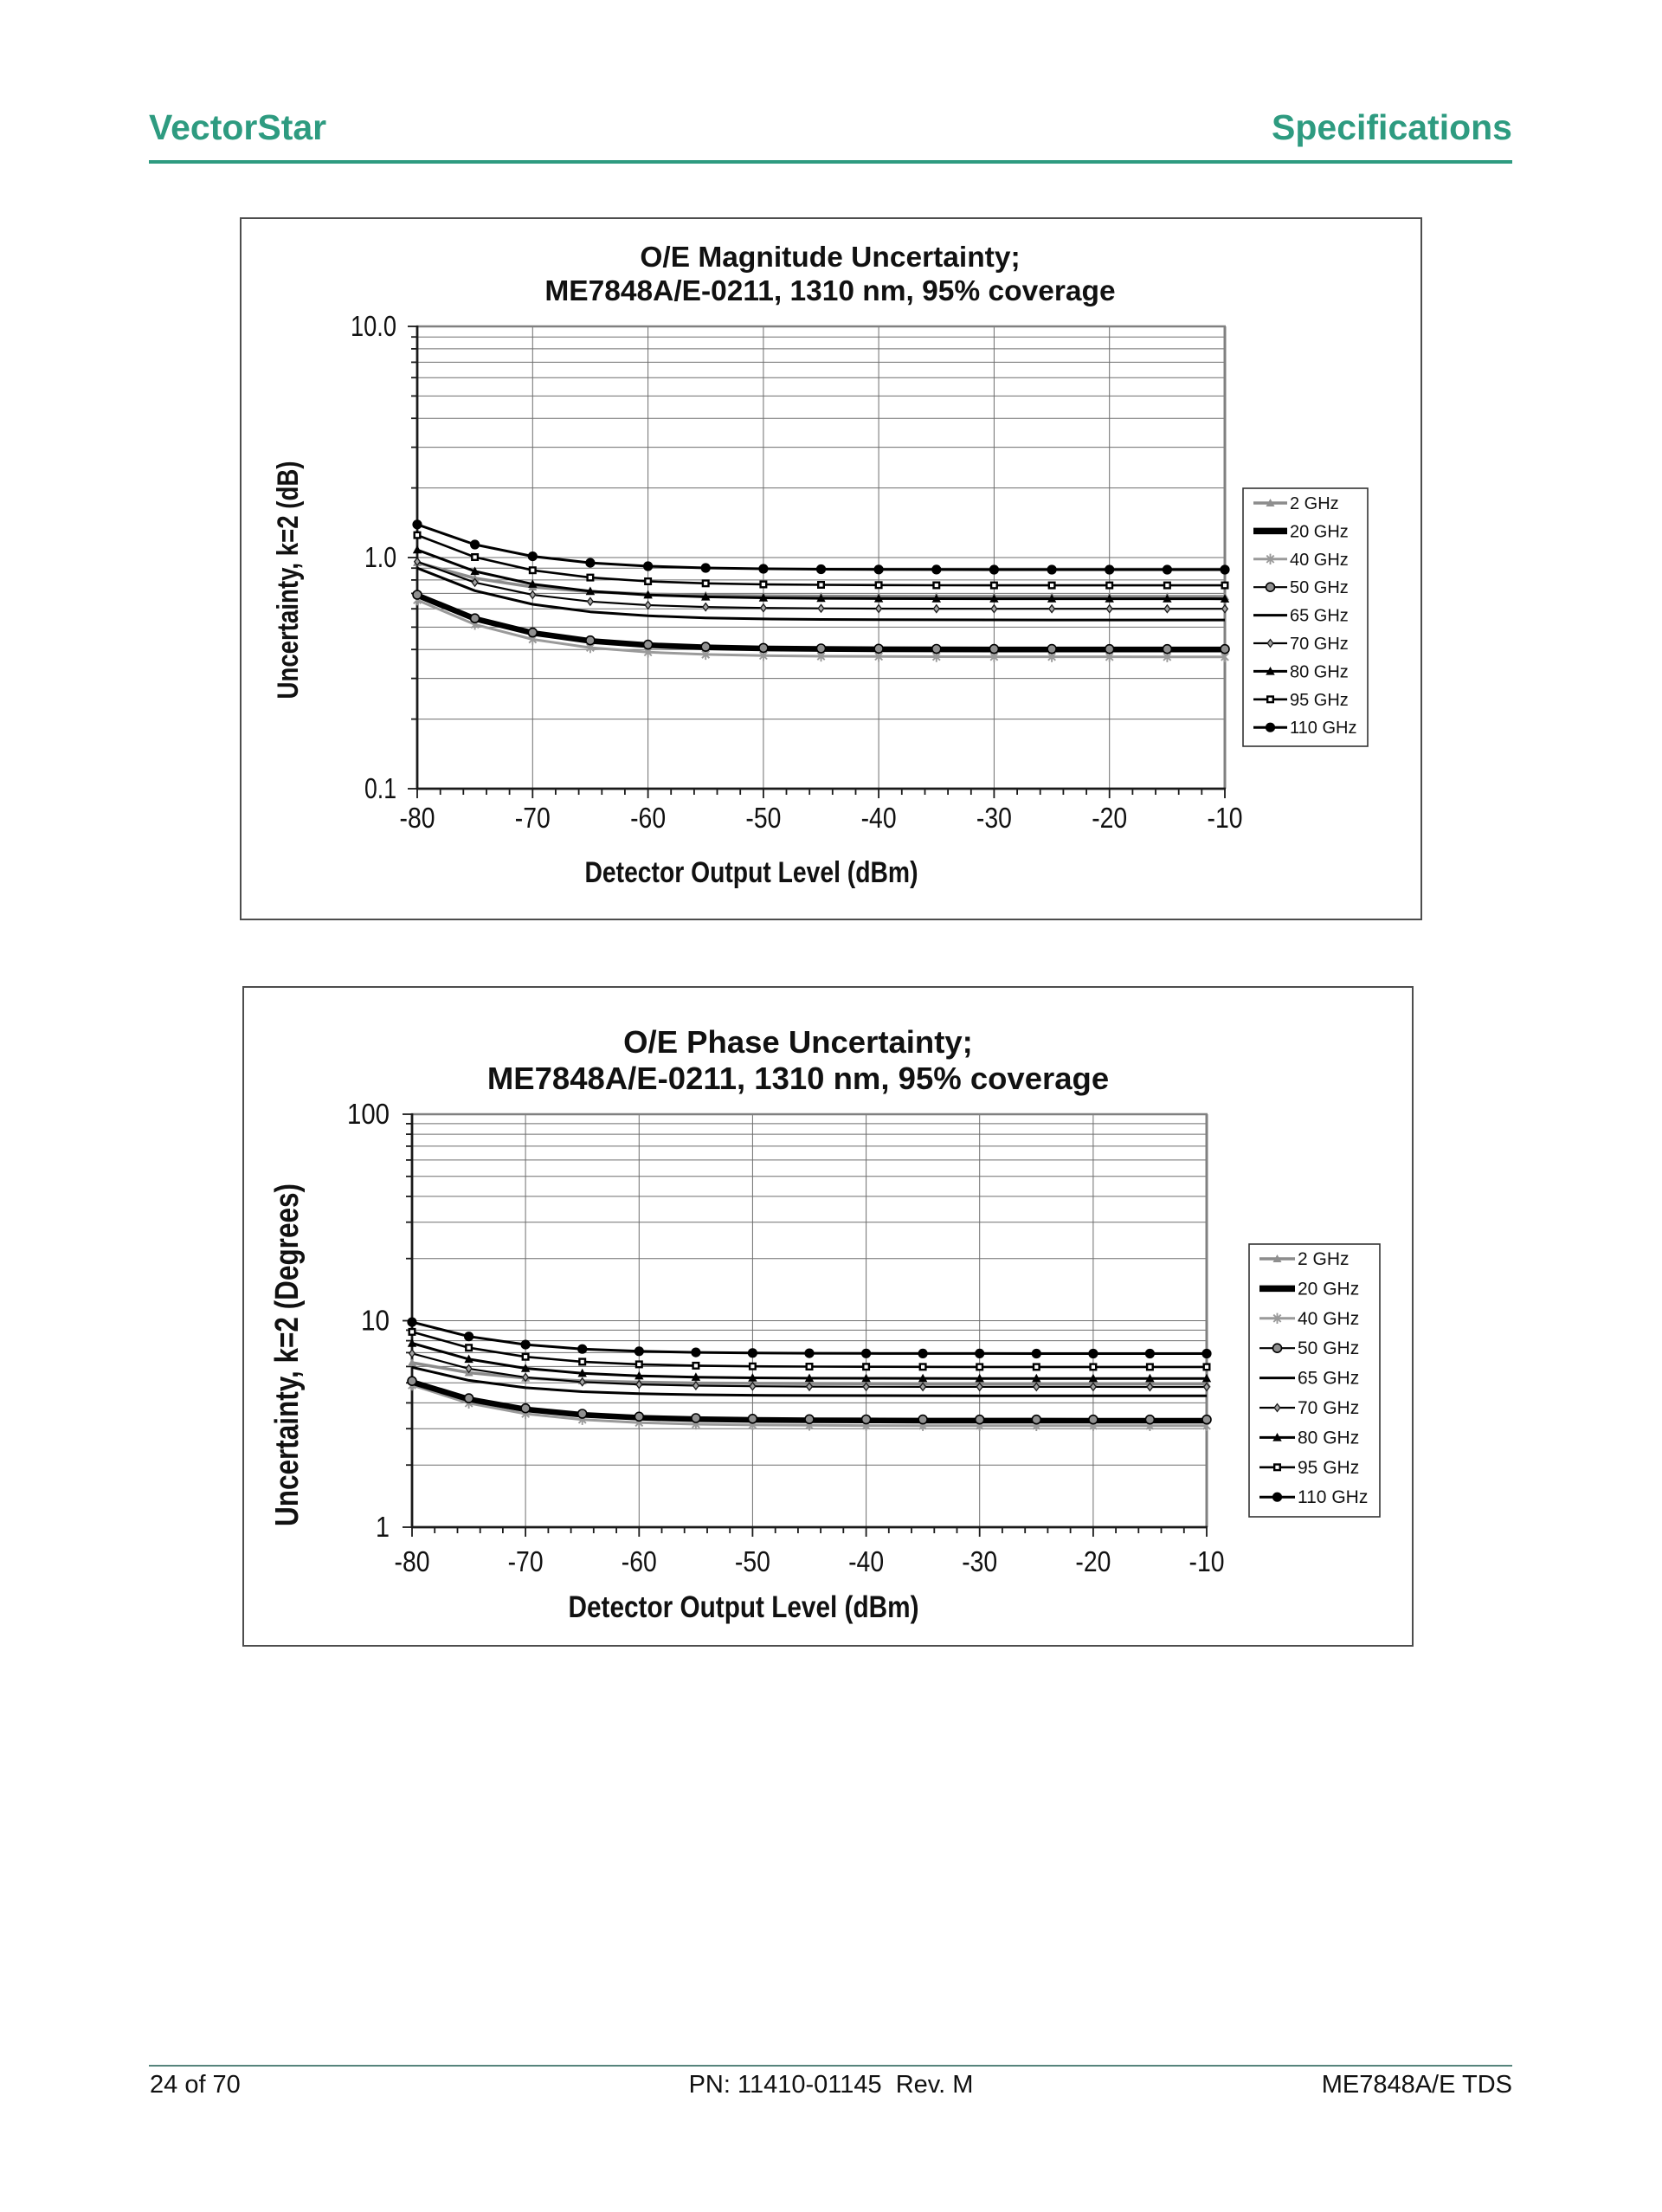 The height and width of the screenshot is (2212, 1662). I want to click on svg-text: 100, so click(368, 1114).